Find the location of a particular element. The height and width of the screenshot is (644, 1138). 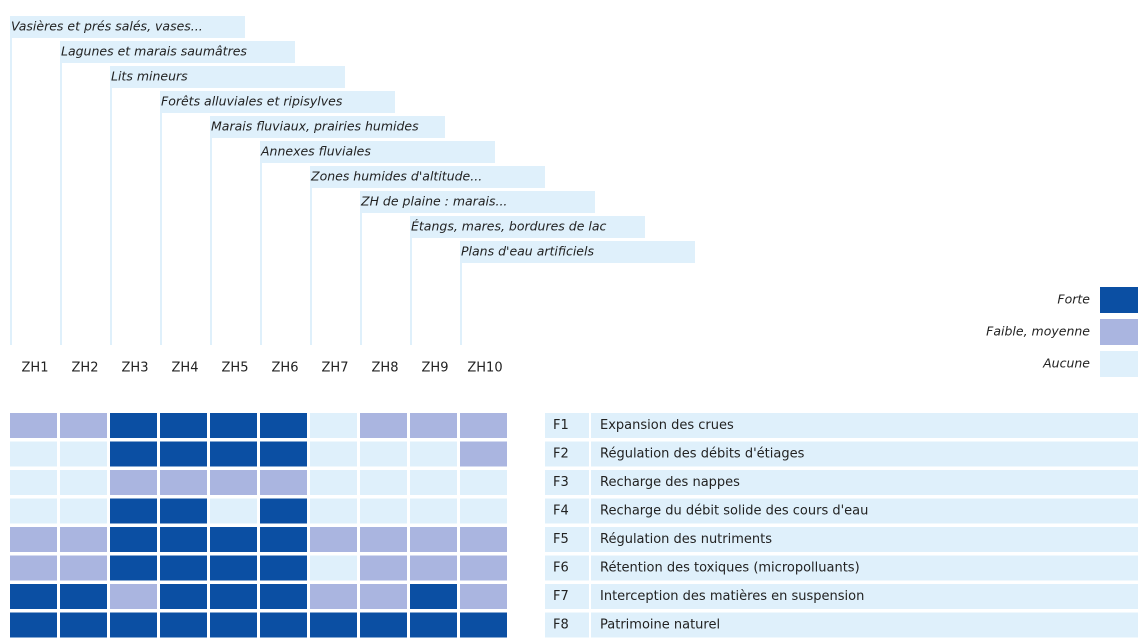

zone-code: ZH6 is located at coordinates (285, 368).